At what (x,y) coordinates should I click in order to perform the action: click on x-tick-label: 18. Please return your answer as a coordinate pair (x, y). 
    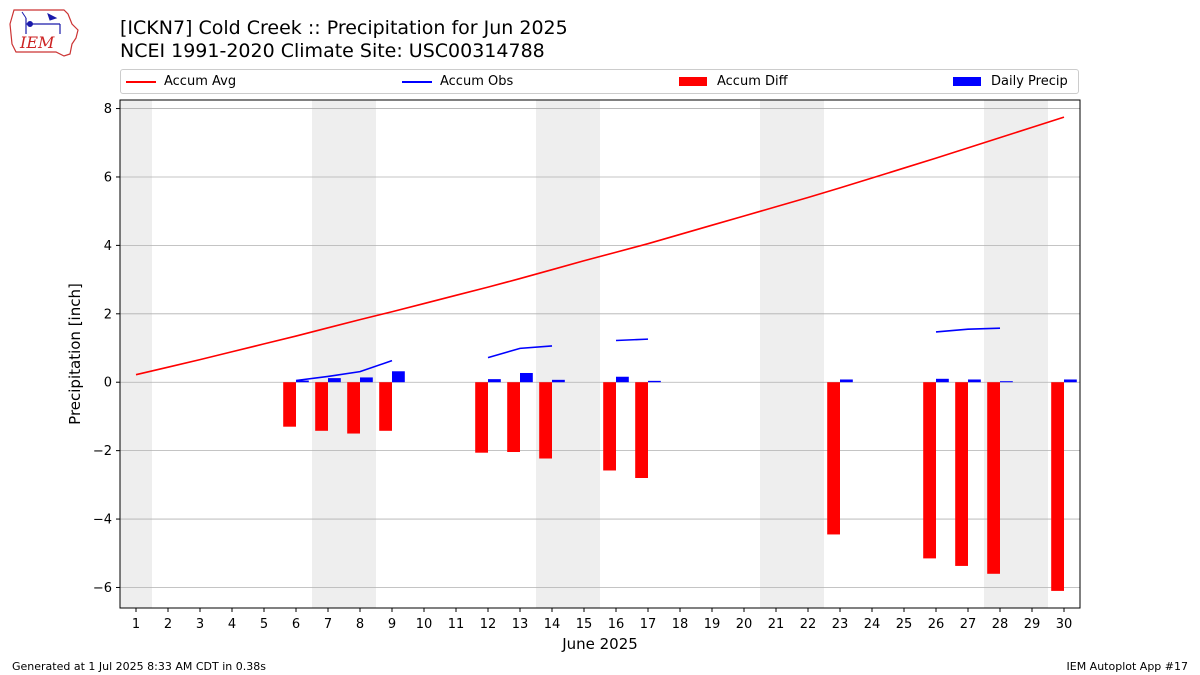
    Looking at the image, I should click on (680, 624).